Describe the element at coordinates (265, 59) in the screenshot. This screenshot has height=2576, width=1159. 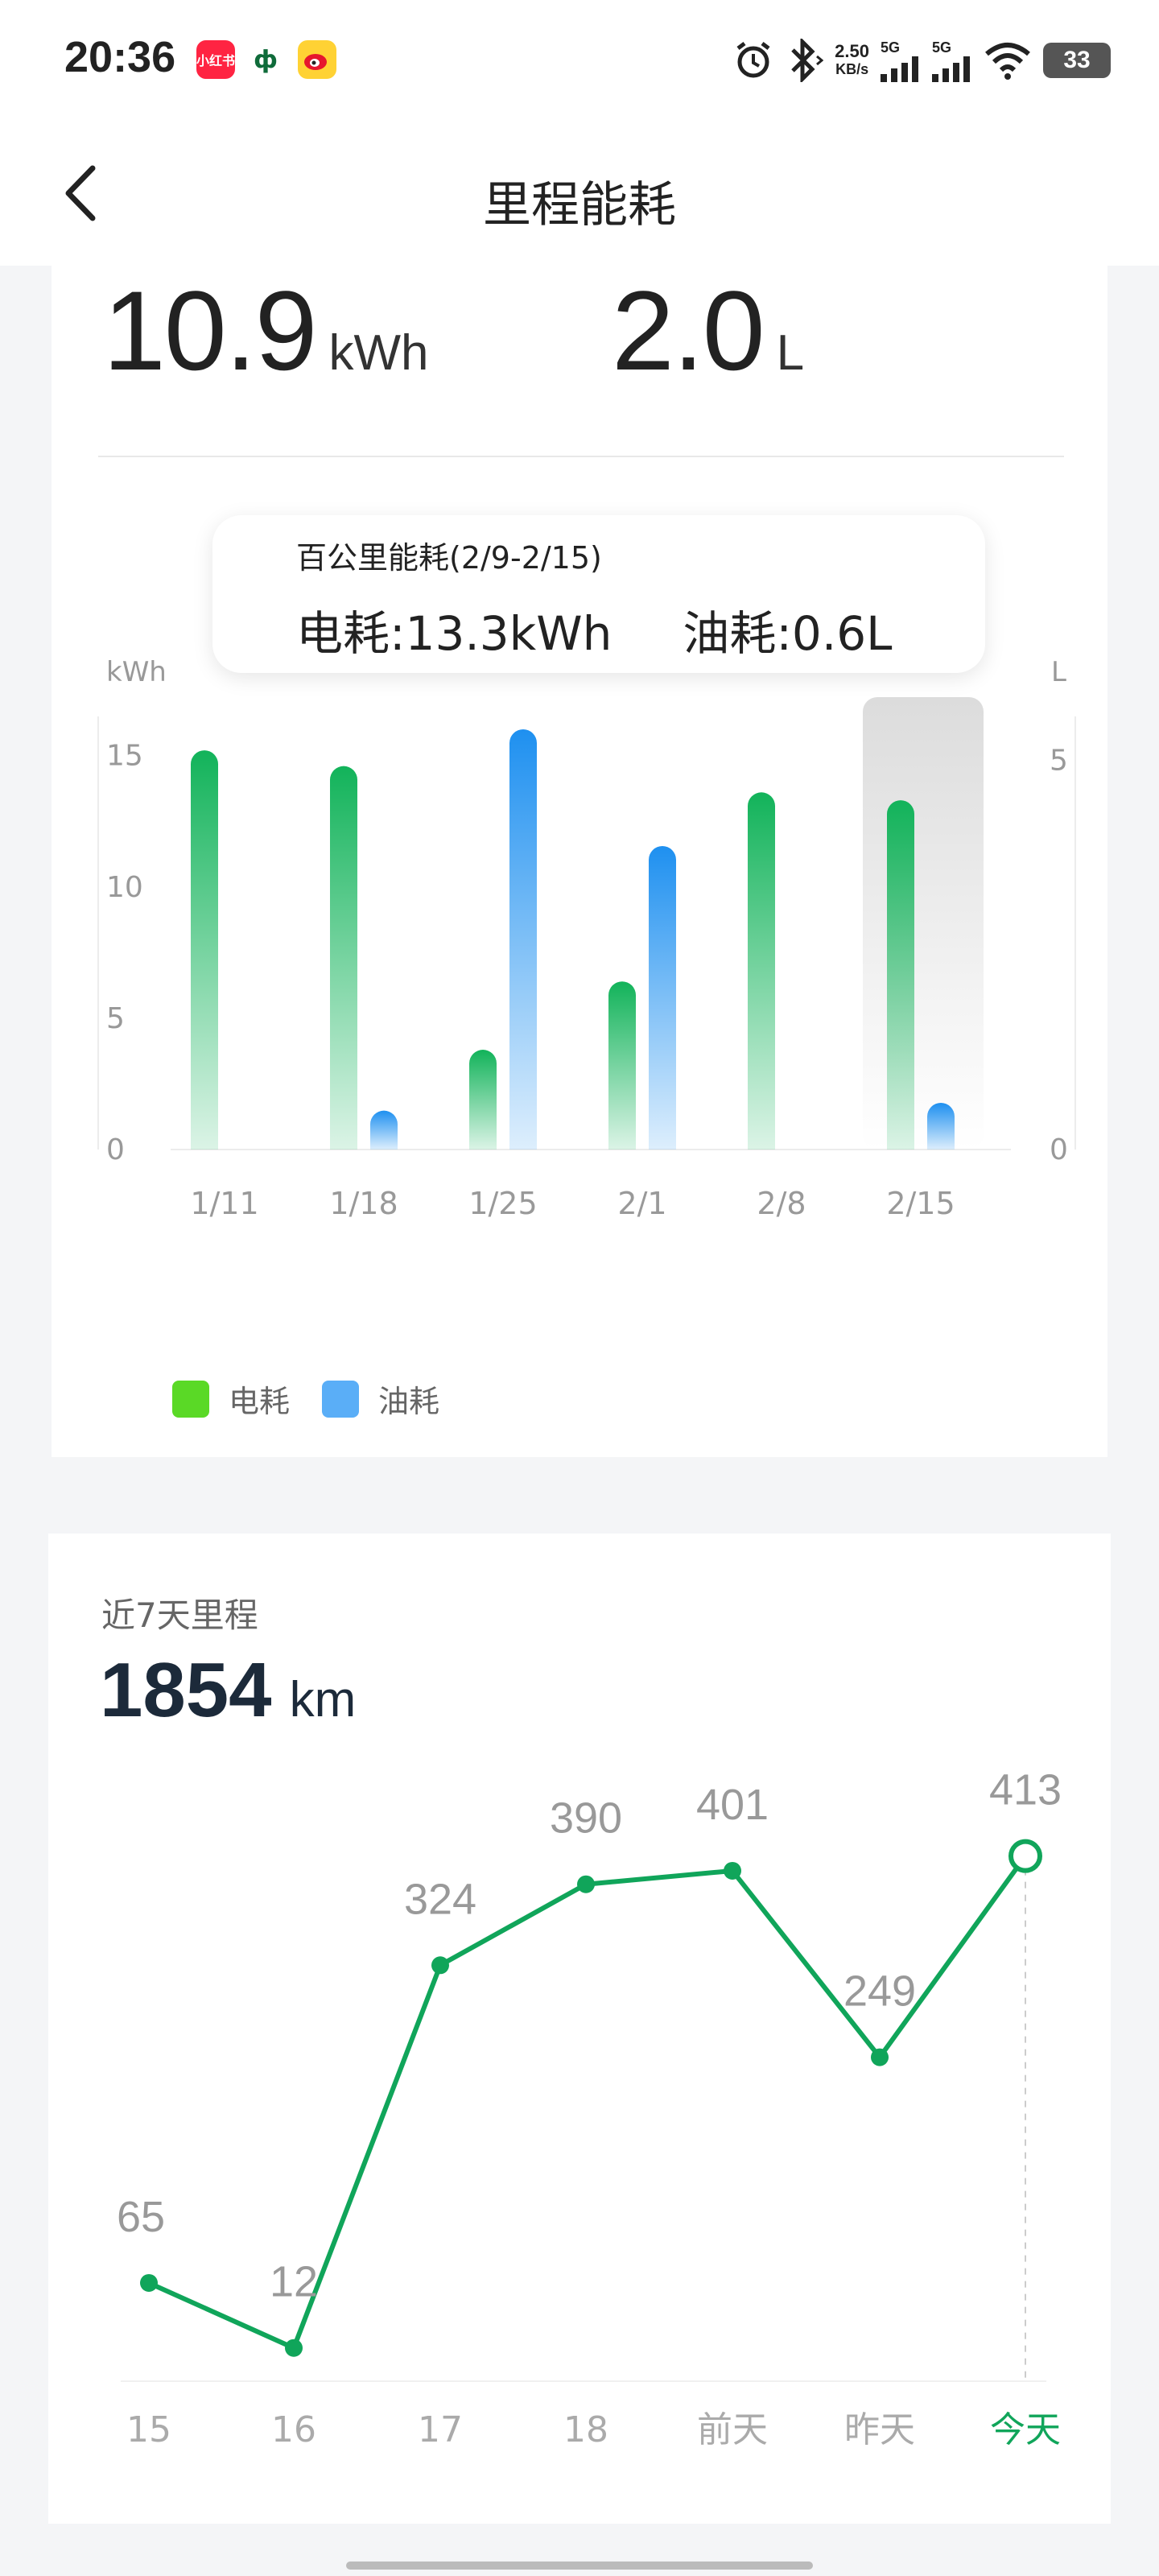
I see `zhixuan-icon: ф` at that location.